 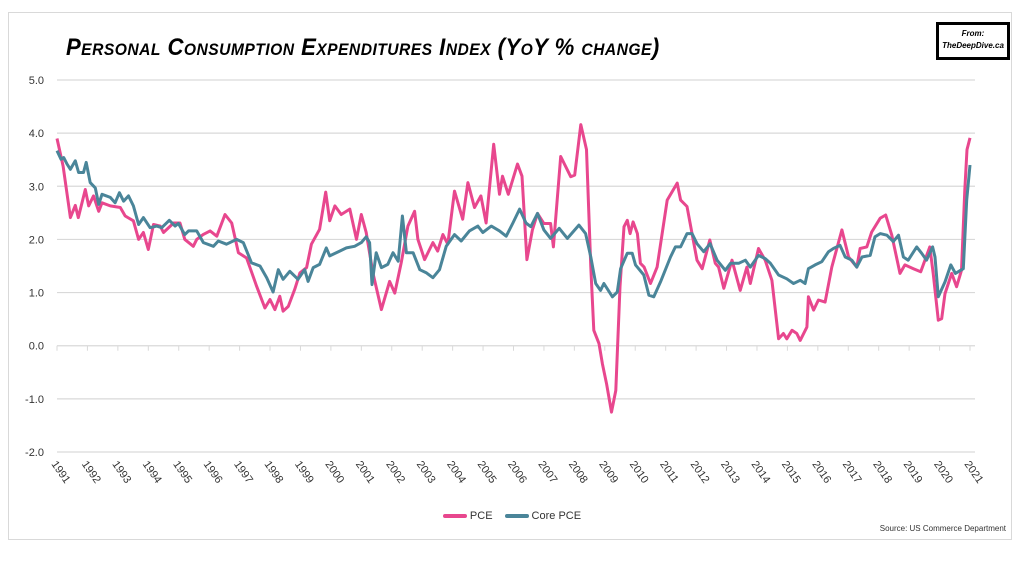 I want to click on x-tick-label: 2011, so click(x=668, y=472).